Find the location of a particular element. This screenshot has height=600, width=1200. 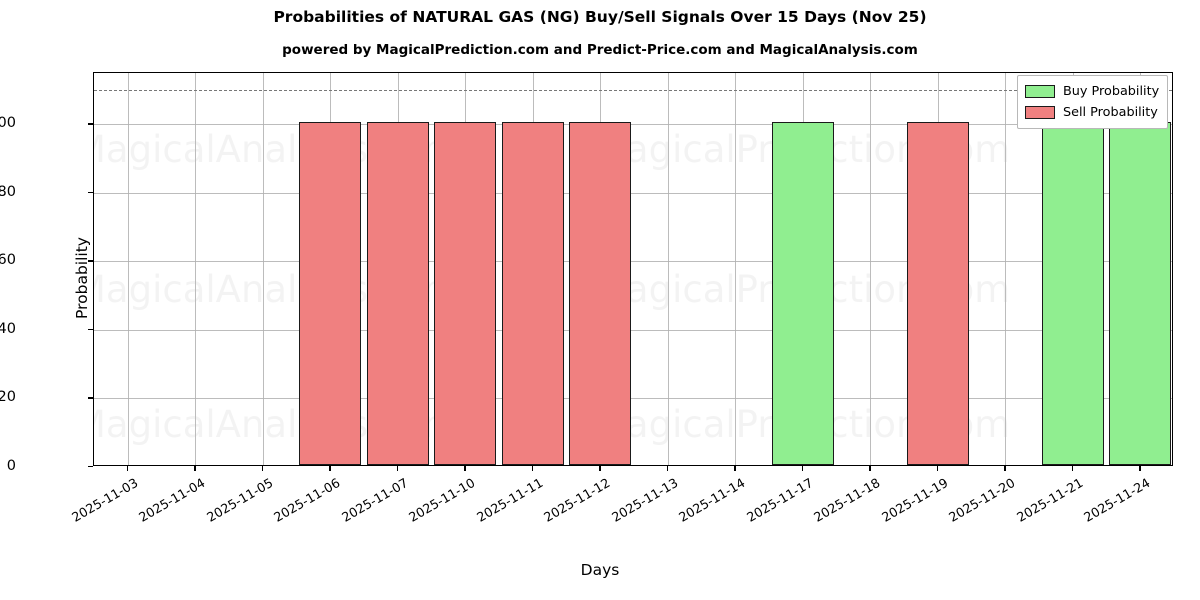

y-tick-label: 60 is located at coordinates (8, 260).